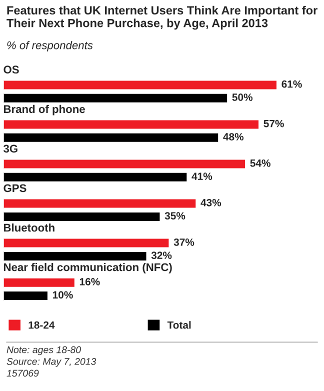  Describe the element at coordinates (88, 268) in the screenshot. I see `y-tick-label: Near field communication (NFC)` at that location.